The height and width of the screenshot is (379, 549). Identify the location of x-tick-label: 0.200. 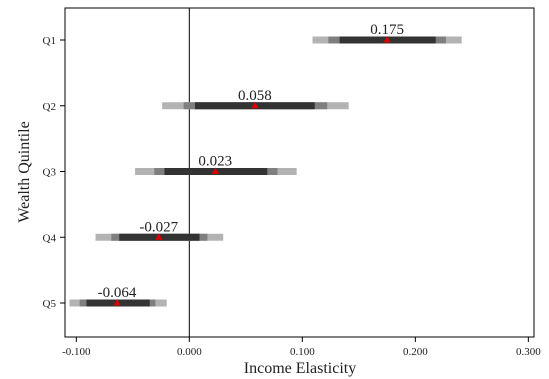
(415, 352).